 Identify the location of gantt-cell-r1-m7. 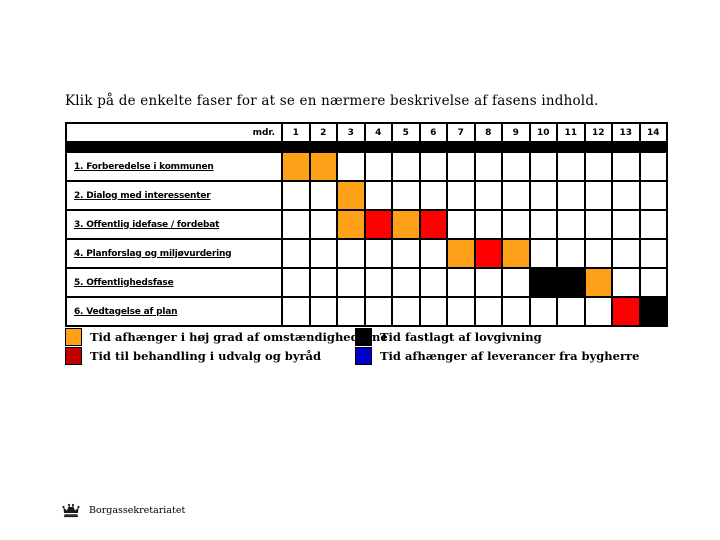
(461, 166).